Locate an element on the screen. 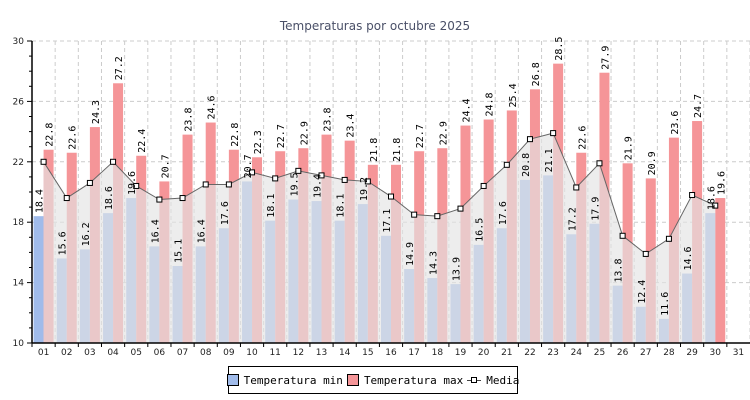 This screenshot has width=750, height=400. data-label: 20.7 is located at coordinates (165, 166).